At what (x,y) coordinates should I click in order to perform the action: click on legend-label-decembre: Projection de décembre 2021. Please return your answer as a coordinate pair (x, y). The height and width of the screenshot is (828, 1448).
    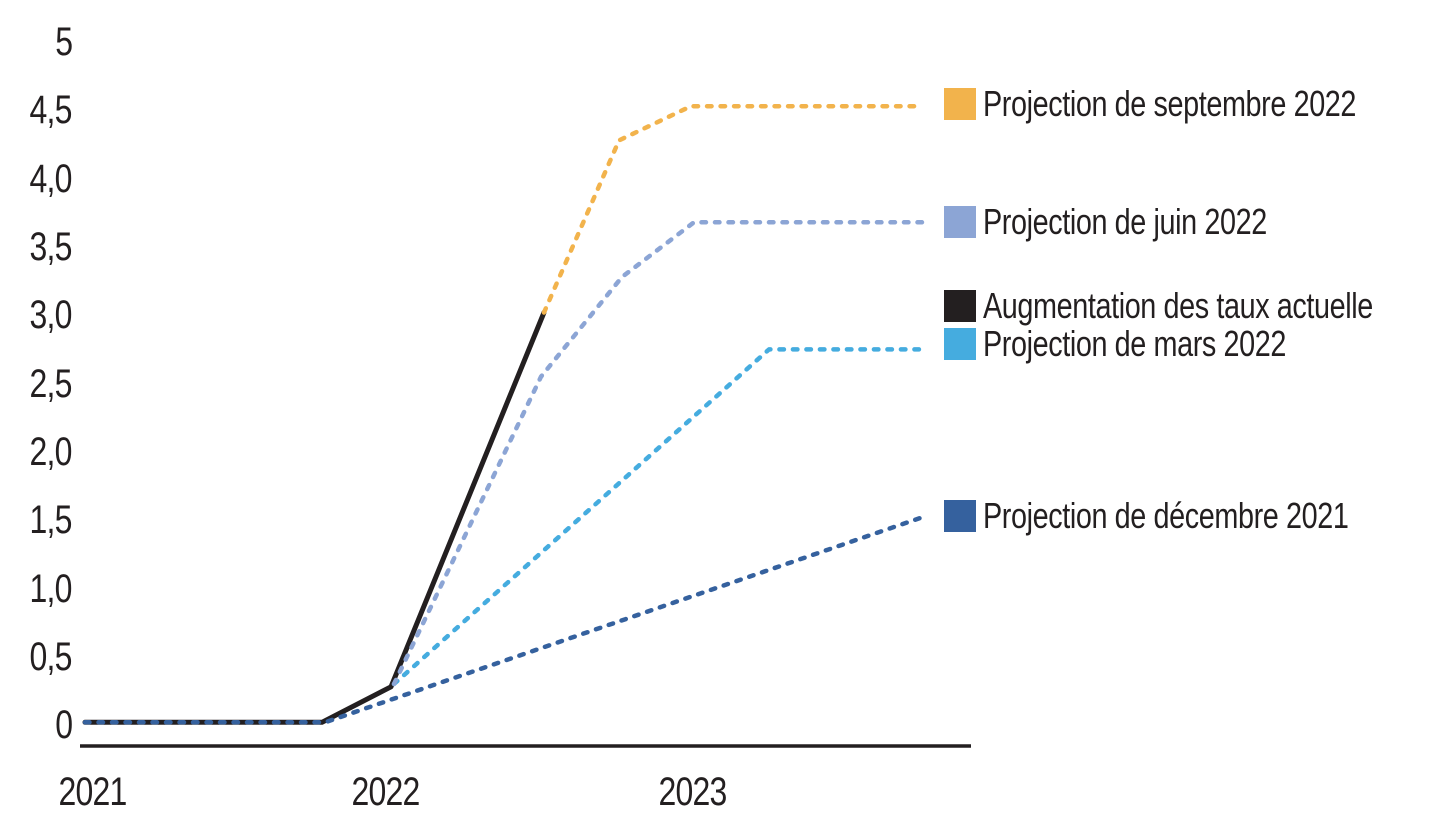
    Looking at the image, I should click on (1166, 515).